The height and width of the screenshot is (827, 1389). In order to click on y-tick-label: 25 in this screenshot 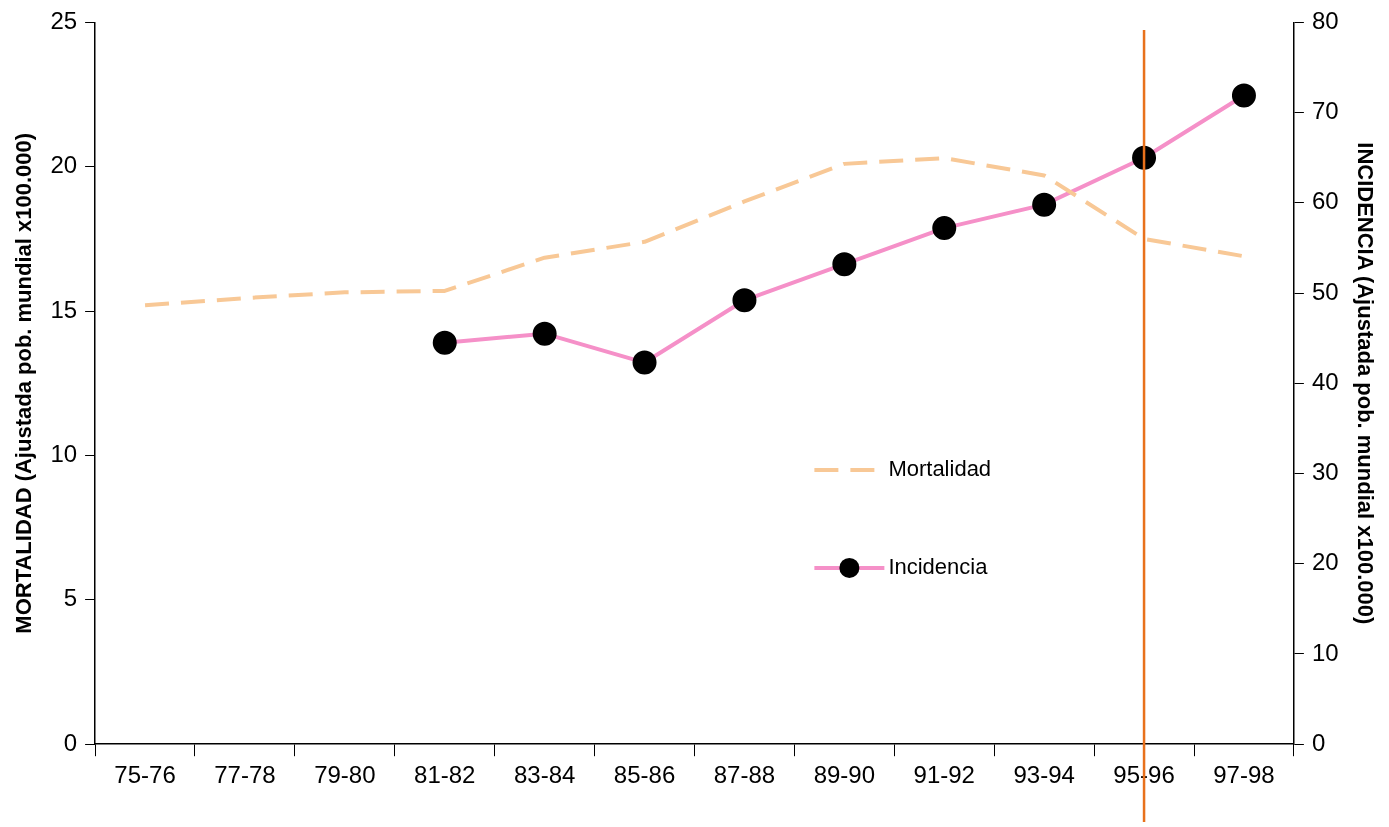, I will do `click(64, 21)`.